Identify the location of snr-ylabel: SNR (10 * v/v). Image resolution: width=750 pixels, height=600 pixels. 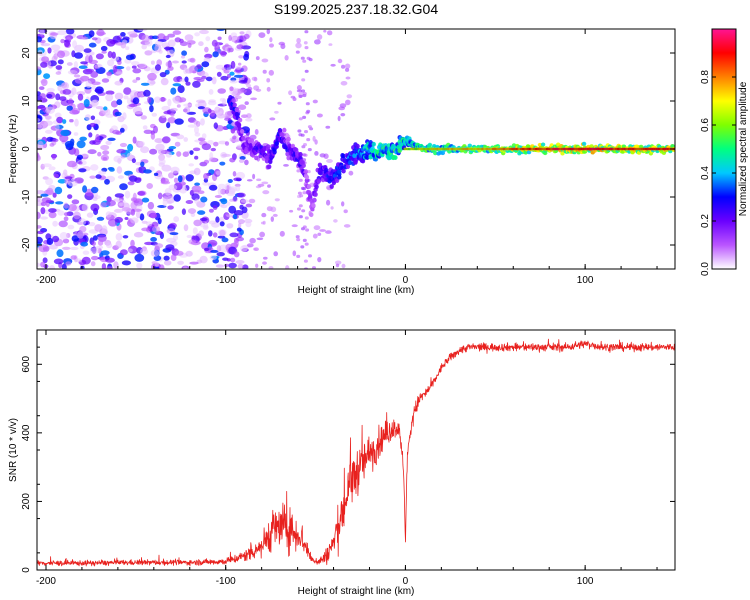
(13, 450).